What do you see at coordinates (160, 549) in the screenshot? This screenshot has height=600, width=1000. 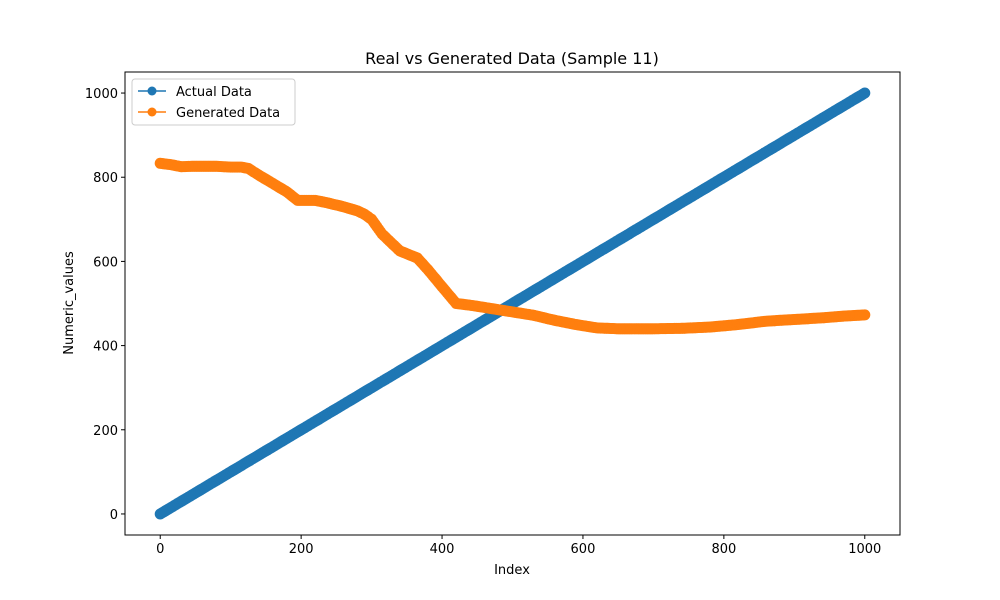 I see `x-tick-label: 0` at bounding box center [160, 549].